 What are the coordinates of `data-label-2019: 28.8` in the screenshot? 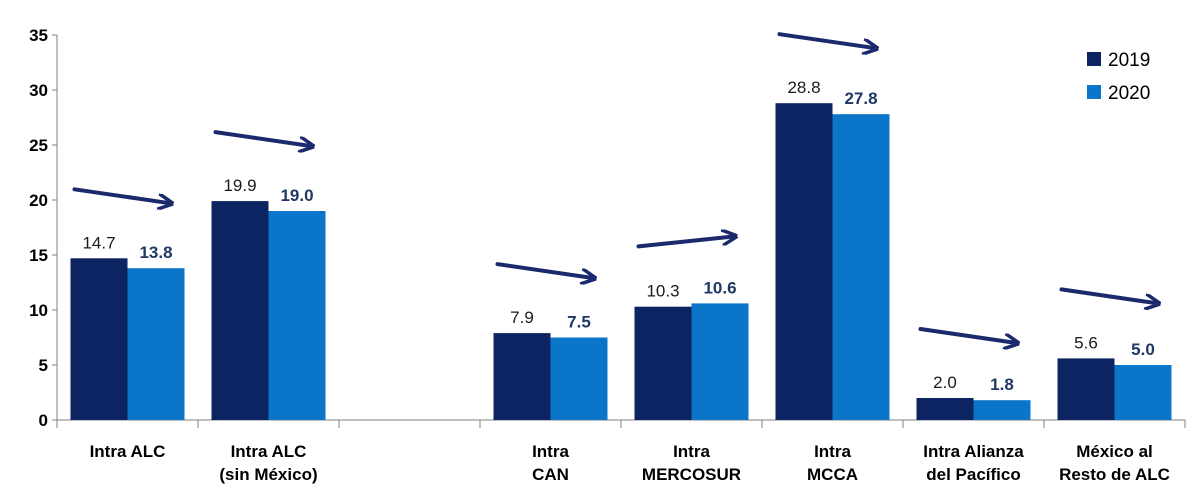 It's located at (803, 87).